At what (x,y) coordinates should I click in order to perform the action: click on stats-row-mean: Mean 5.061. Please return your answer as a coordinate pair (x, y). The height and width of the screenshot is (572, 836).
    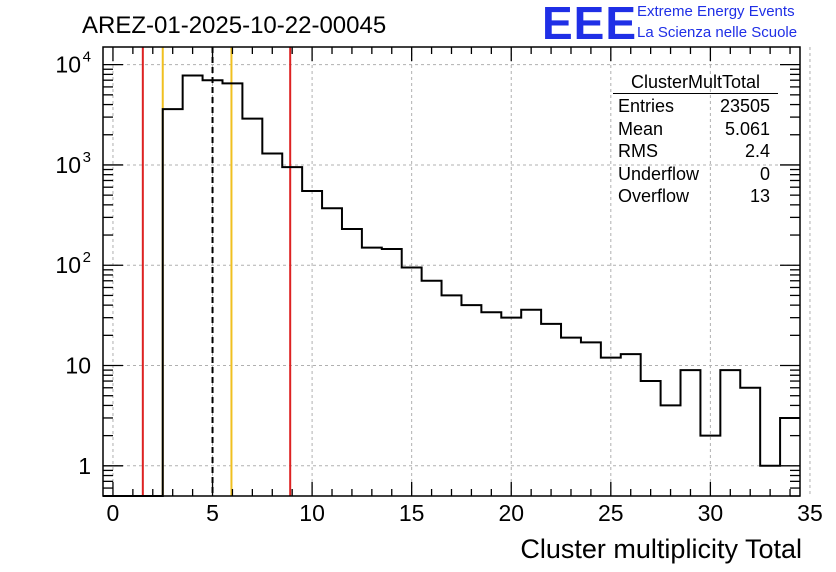
    Looking at the image, I should click on (695, 129).